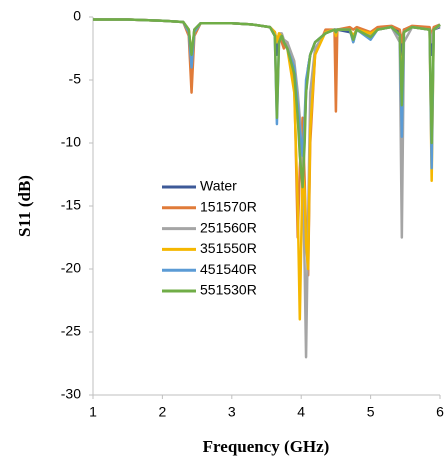  Describe the element at coordinates (24, 206) in the screenshot. I see `y-axis-label: S11 (dB)` at that location.